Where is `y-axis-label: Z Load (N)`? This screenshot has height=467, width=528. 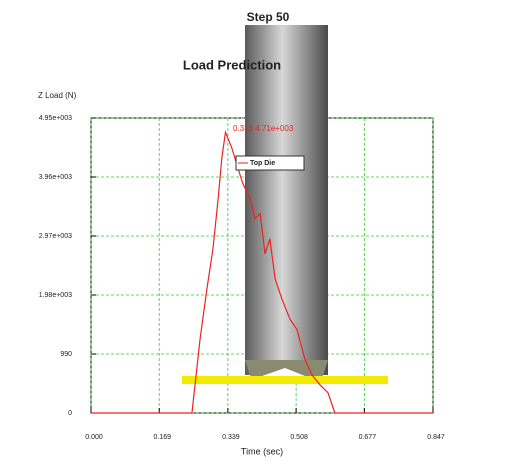 y-axis-label: Z Load (N) is located at coordinates (57, 95).